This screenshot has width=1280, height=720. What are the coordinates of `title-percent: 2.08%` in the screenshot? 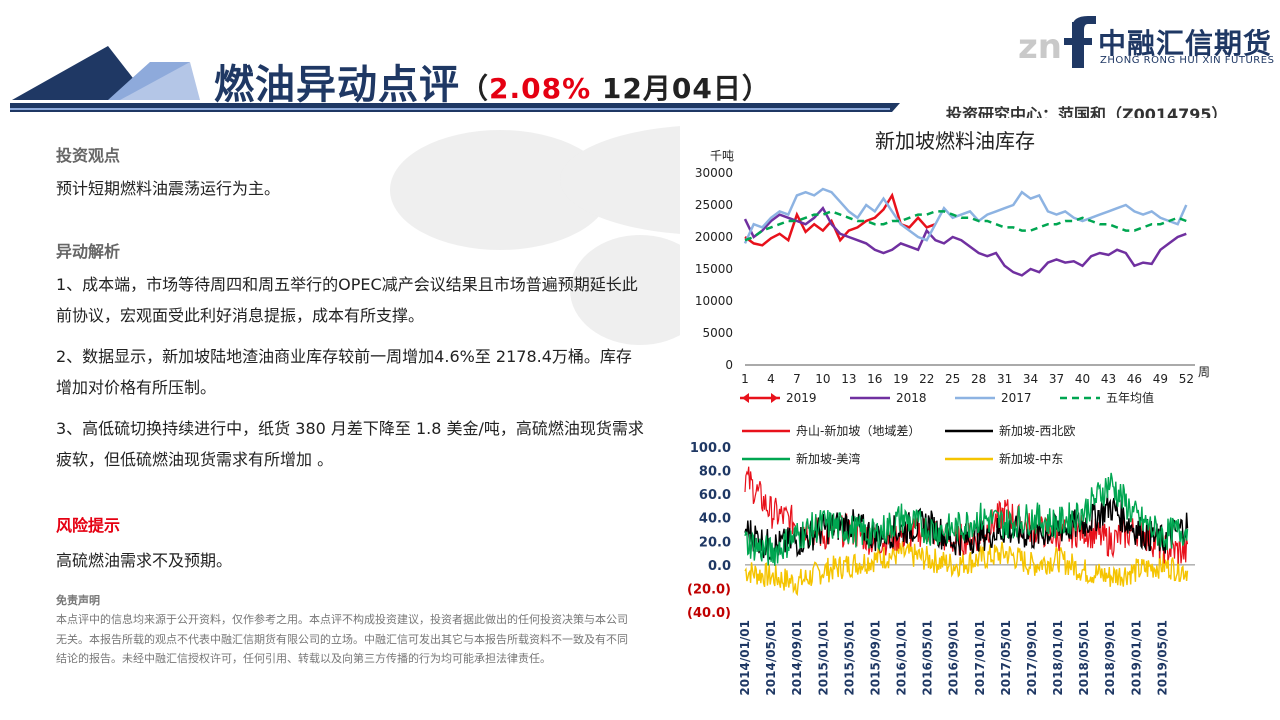 It's located at (540, 88).